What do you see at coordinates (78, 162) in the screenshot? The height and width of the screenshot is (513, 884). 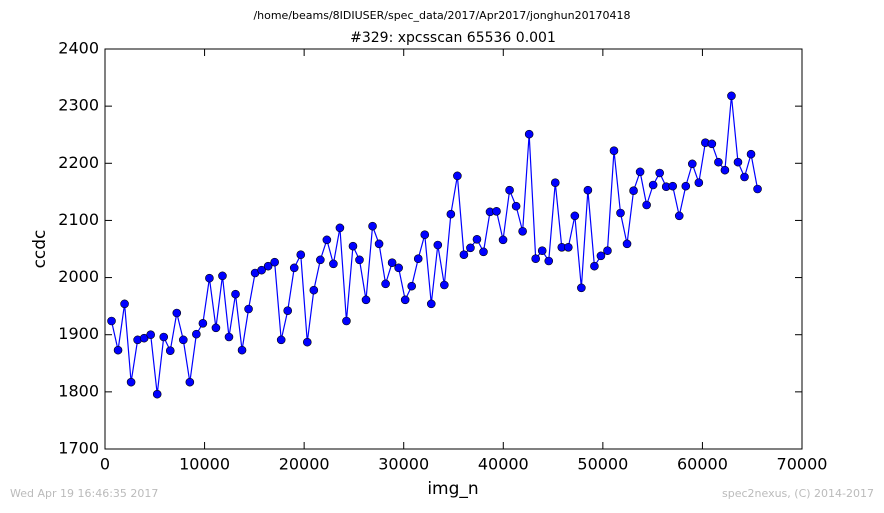 I see `y-tick-label: 2200` at bounding box center [78, 162].